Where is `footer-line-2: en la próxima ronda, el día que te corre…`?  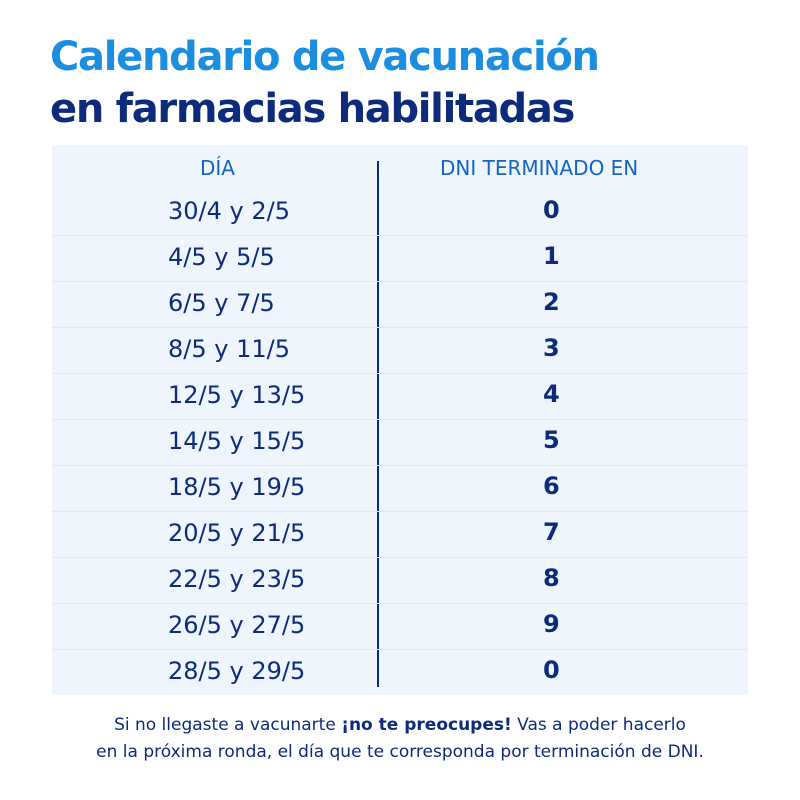
footer-line-2: en la próxima ronda, el día que te corre… is located at coordinates (400, 752).